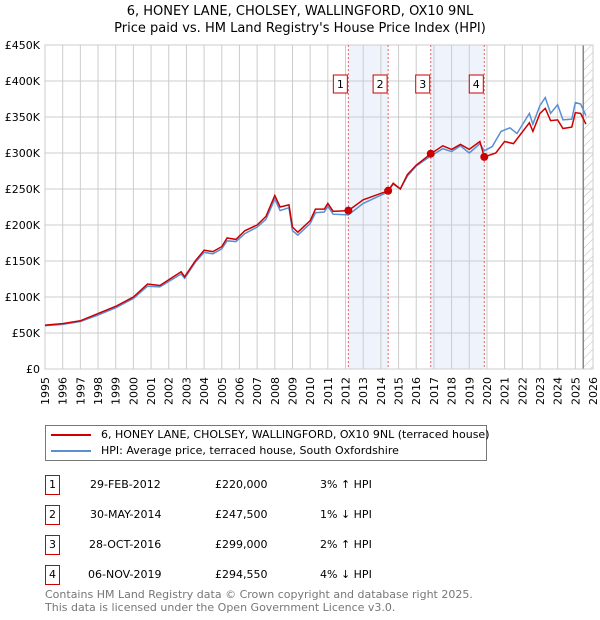  Describe the element at coordinates (125, 544) in the screenshot. I see `sale-date: 28-OCT-2016` at that location.